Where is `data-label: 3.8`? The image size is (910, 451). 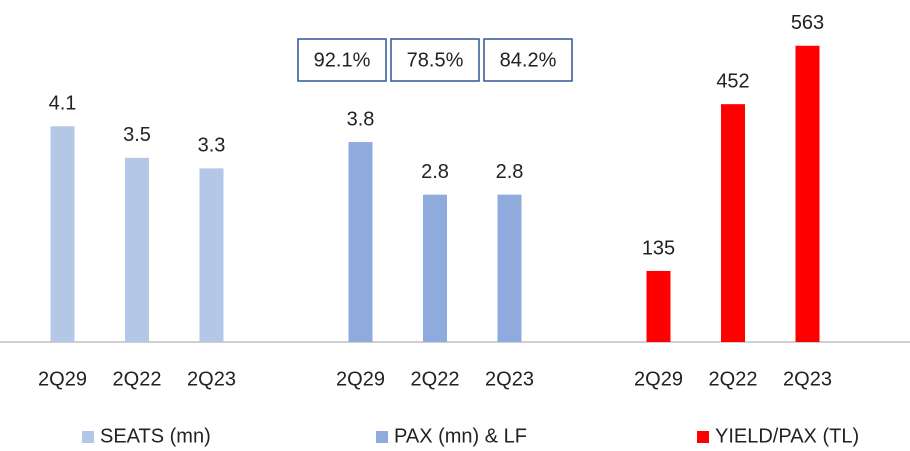
data-label: 3.8 is located at coordinates (361, 119).